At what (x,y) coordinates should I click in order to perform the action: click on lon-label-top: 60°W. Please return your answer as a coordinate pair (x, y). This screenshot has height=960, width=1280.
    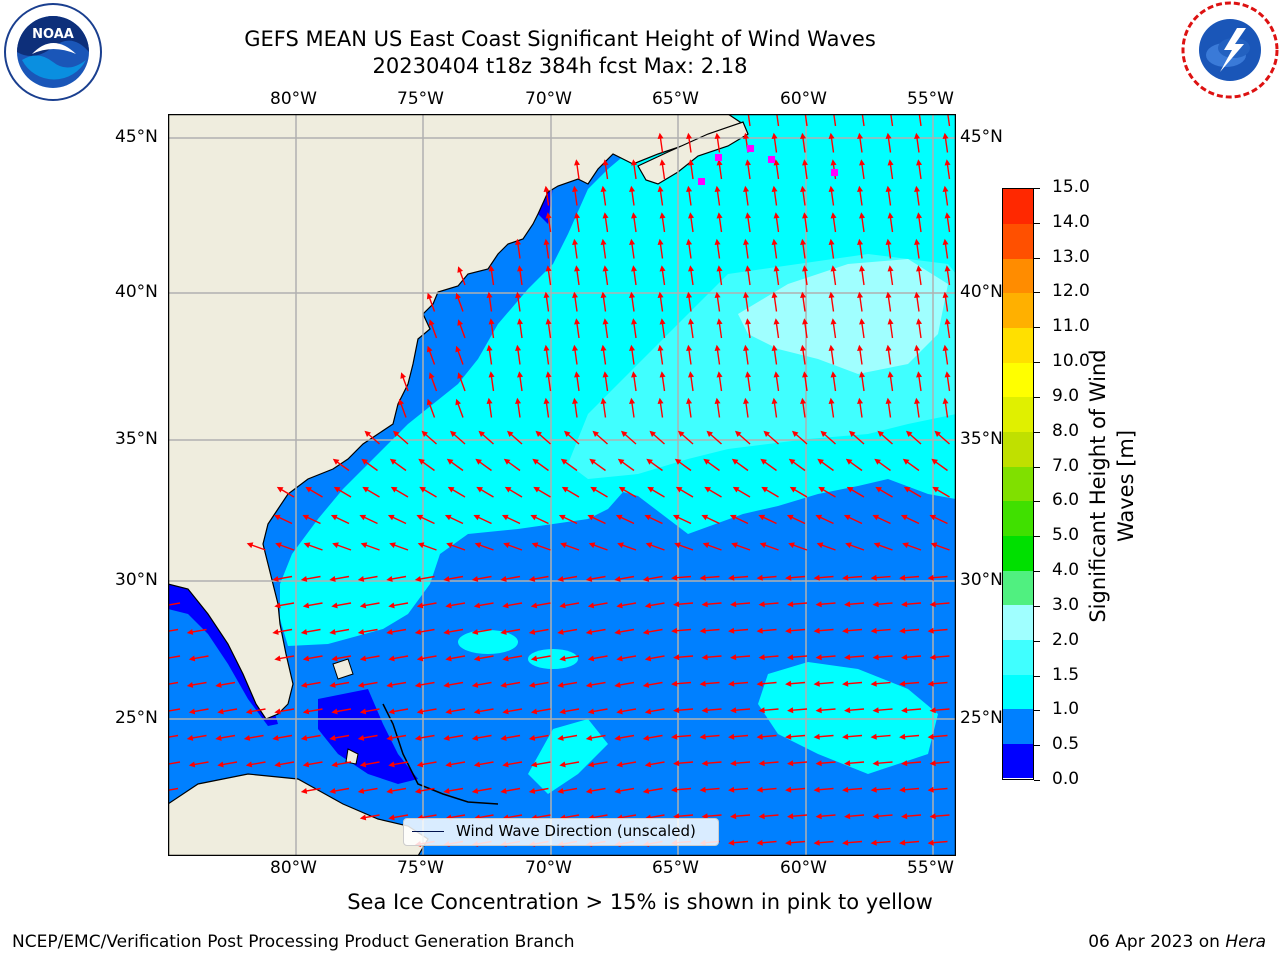
    Looking at the image, I should click on (803, 99).